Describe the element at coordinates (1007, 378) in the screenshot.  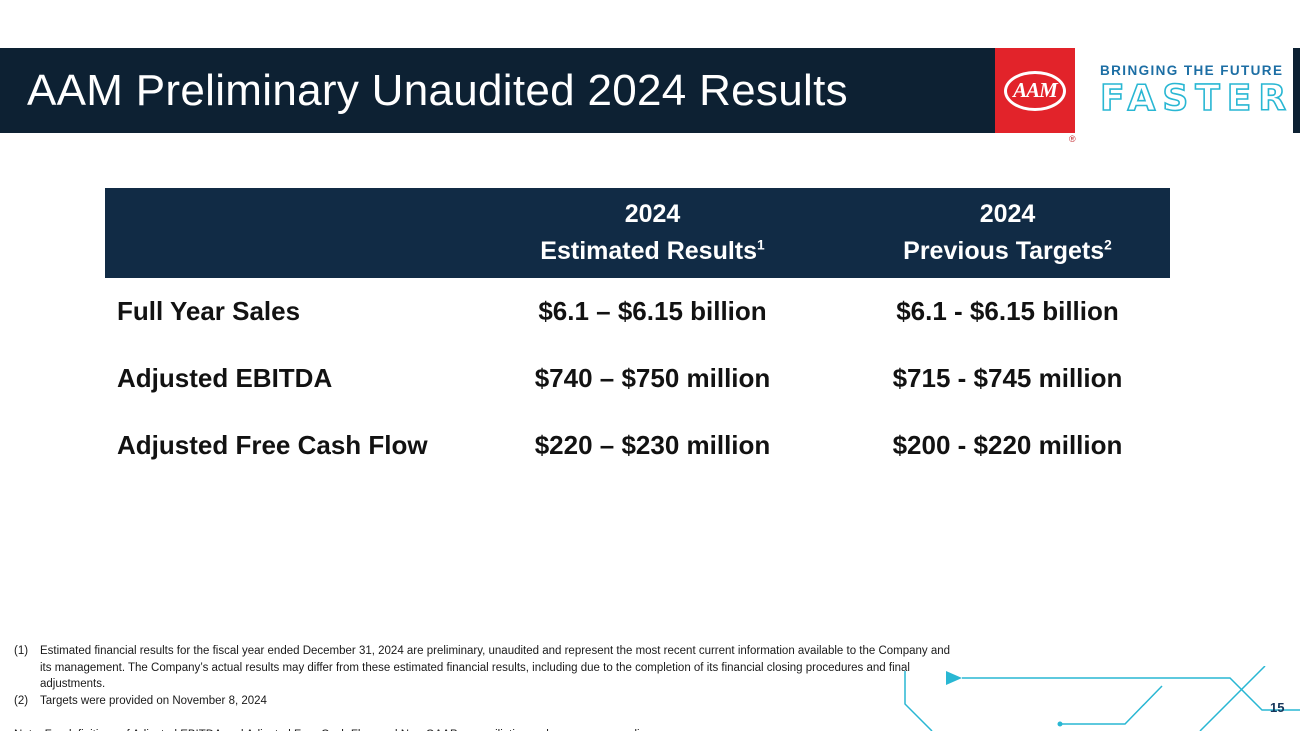
I see `cell-previous-value: $715 - $745 million` at that location.